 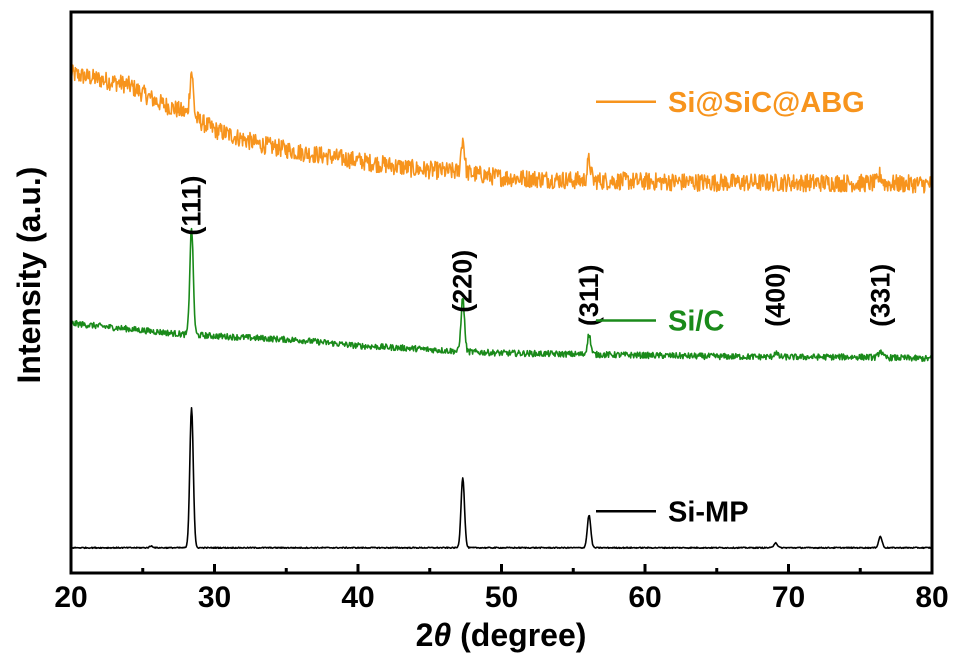 What do you see at coordinates (29, 275) in the screenshot?
I see `y-axis-title: Intensity (a.u.)` at bounding box center [29, 275].